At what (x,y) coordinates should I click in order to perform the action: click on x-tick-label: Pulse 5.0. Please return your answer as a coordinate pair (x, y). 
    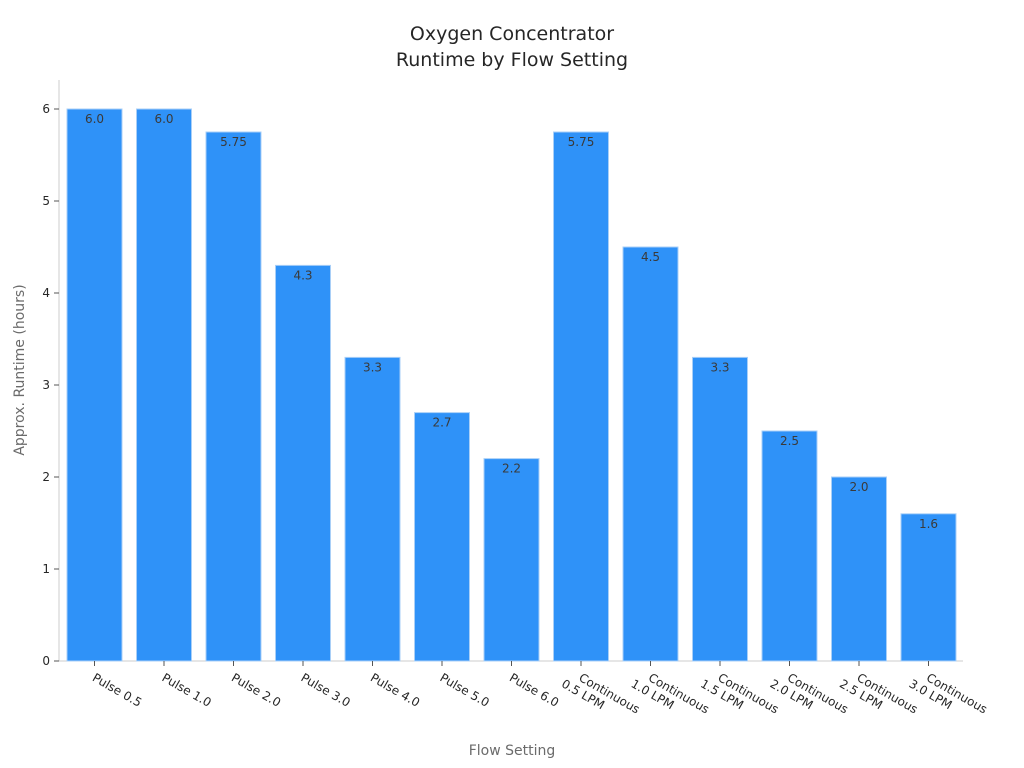
    Looking at the image, I should click on (465, 689).